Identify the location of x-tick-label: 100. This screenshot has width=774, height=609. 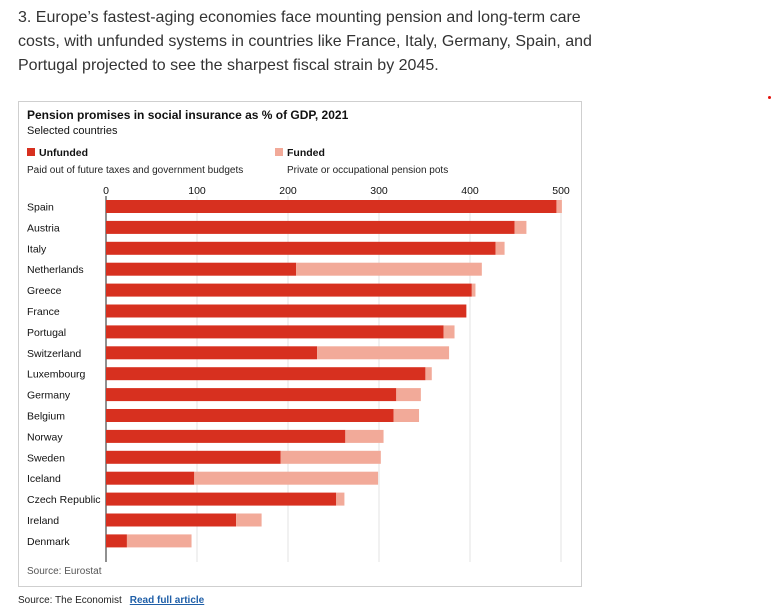
(197, 191).